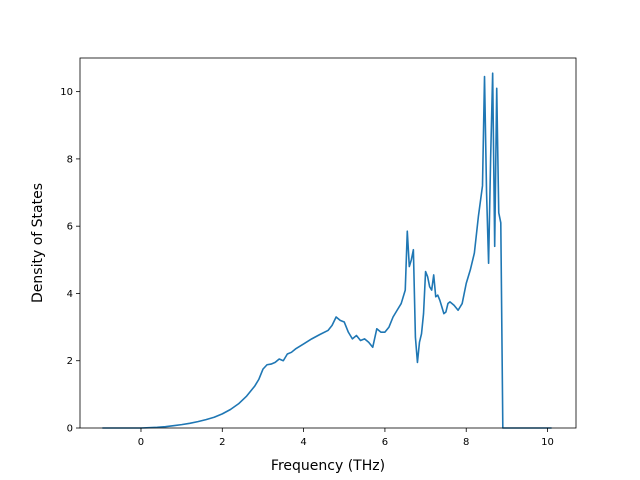 This screenshot has height=480, width=640. I want to click on y-axis-ticks: 0 2 4 6 8 10, so click(70, 261).